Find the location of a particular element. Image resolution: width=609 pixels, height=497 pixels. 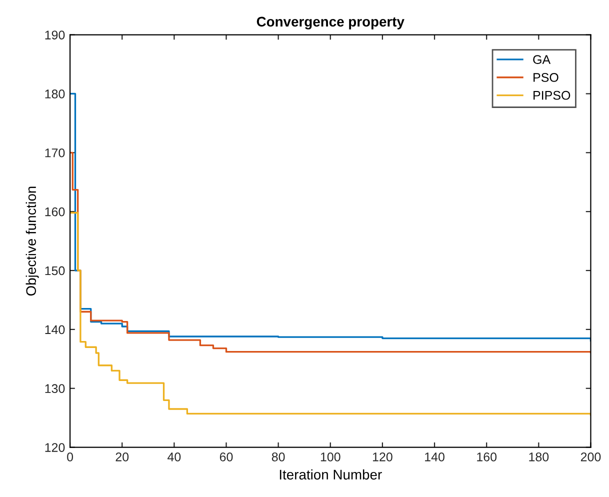

legend-label: GA is located at coordinates (542, 59).